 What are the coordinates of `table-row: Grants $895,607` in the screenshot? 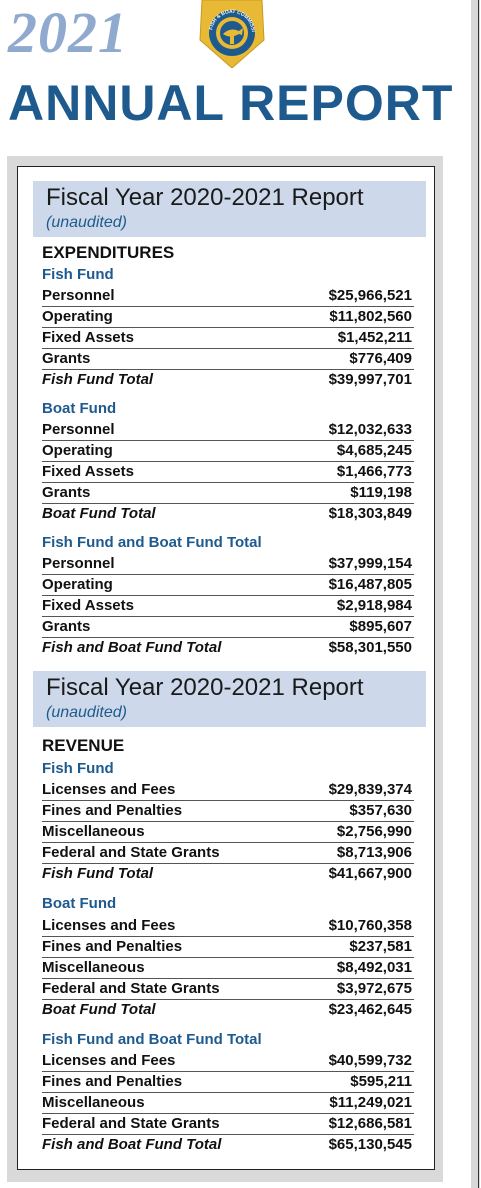 It's located at (228, 627).